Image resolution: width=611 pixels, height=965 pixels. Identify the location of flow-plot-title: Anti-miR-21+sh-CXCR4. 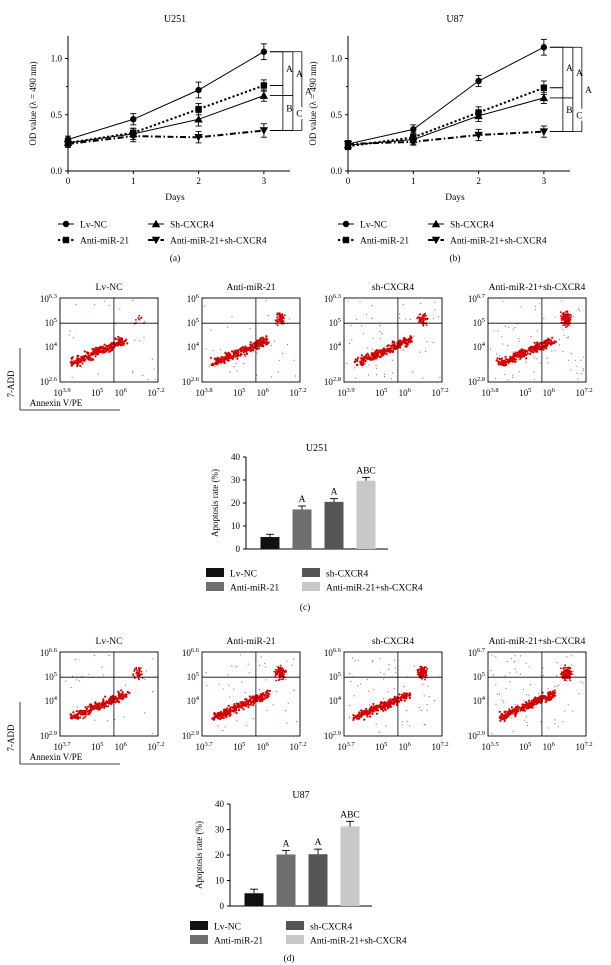
(537, 642).